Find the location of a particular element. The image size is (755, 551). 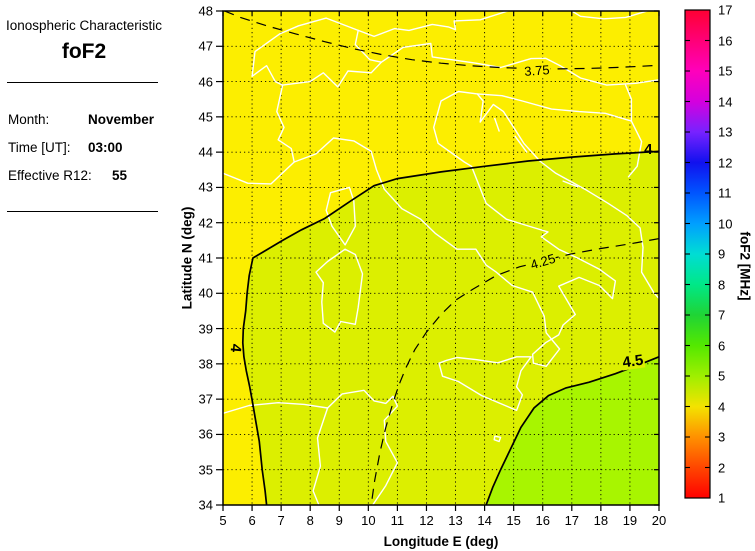

time-label: Time [UT]: is located at coordinates (39, 147).